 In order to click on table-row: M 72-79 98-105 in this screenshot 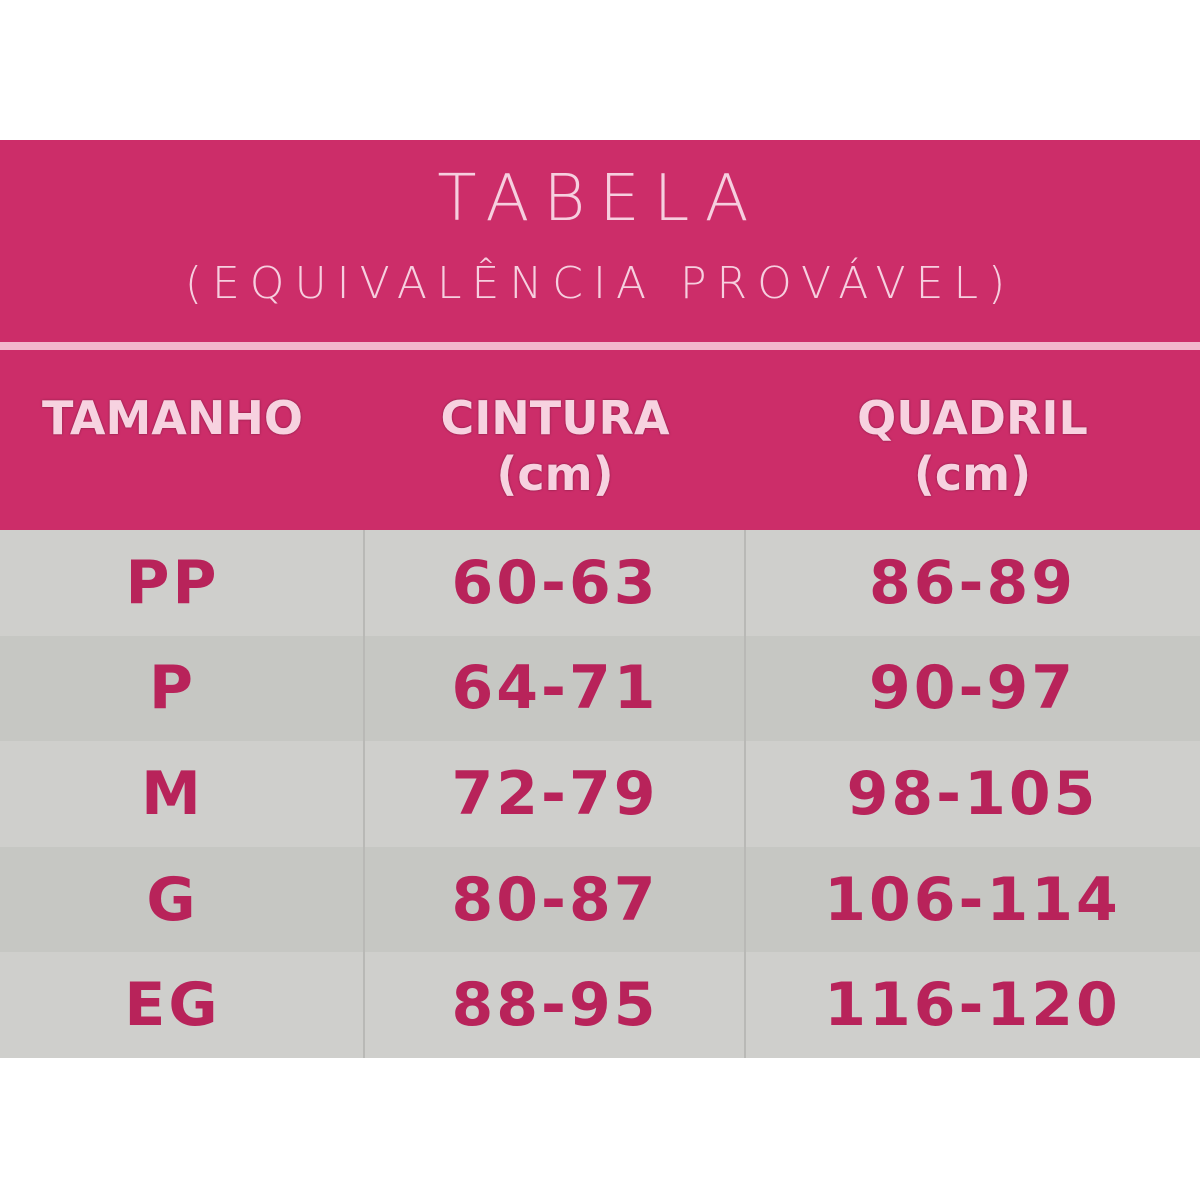, I will do `click(600, 794)`.